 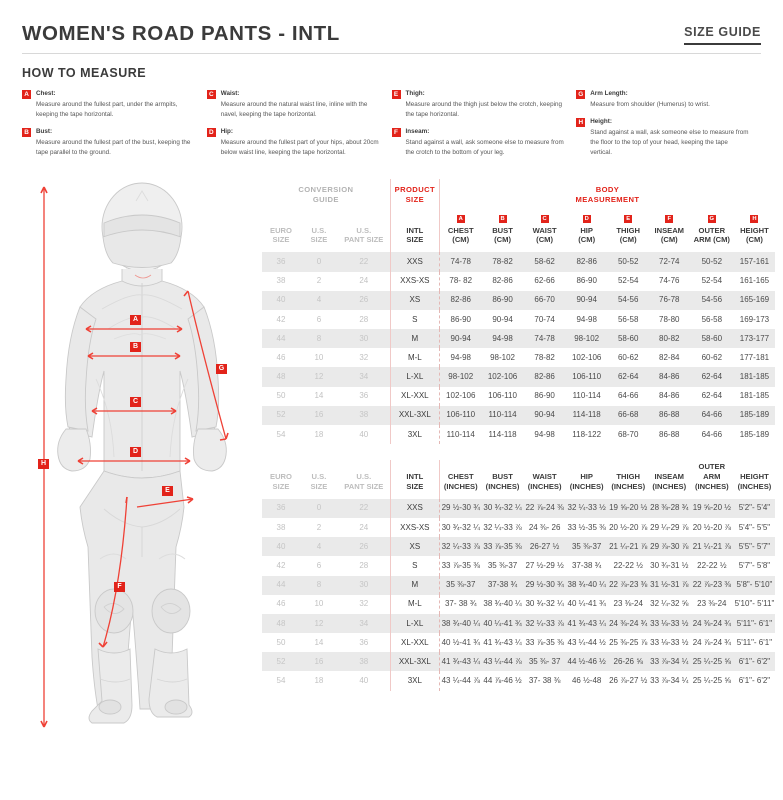 I want to click on table-cell: 36, so click(x=364, y=642).